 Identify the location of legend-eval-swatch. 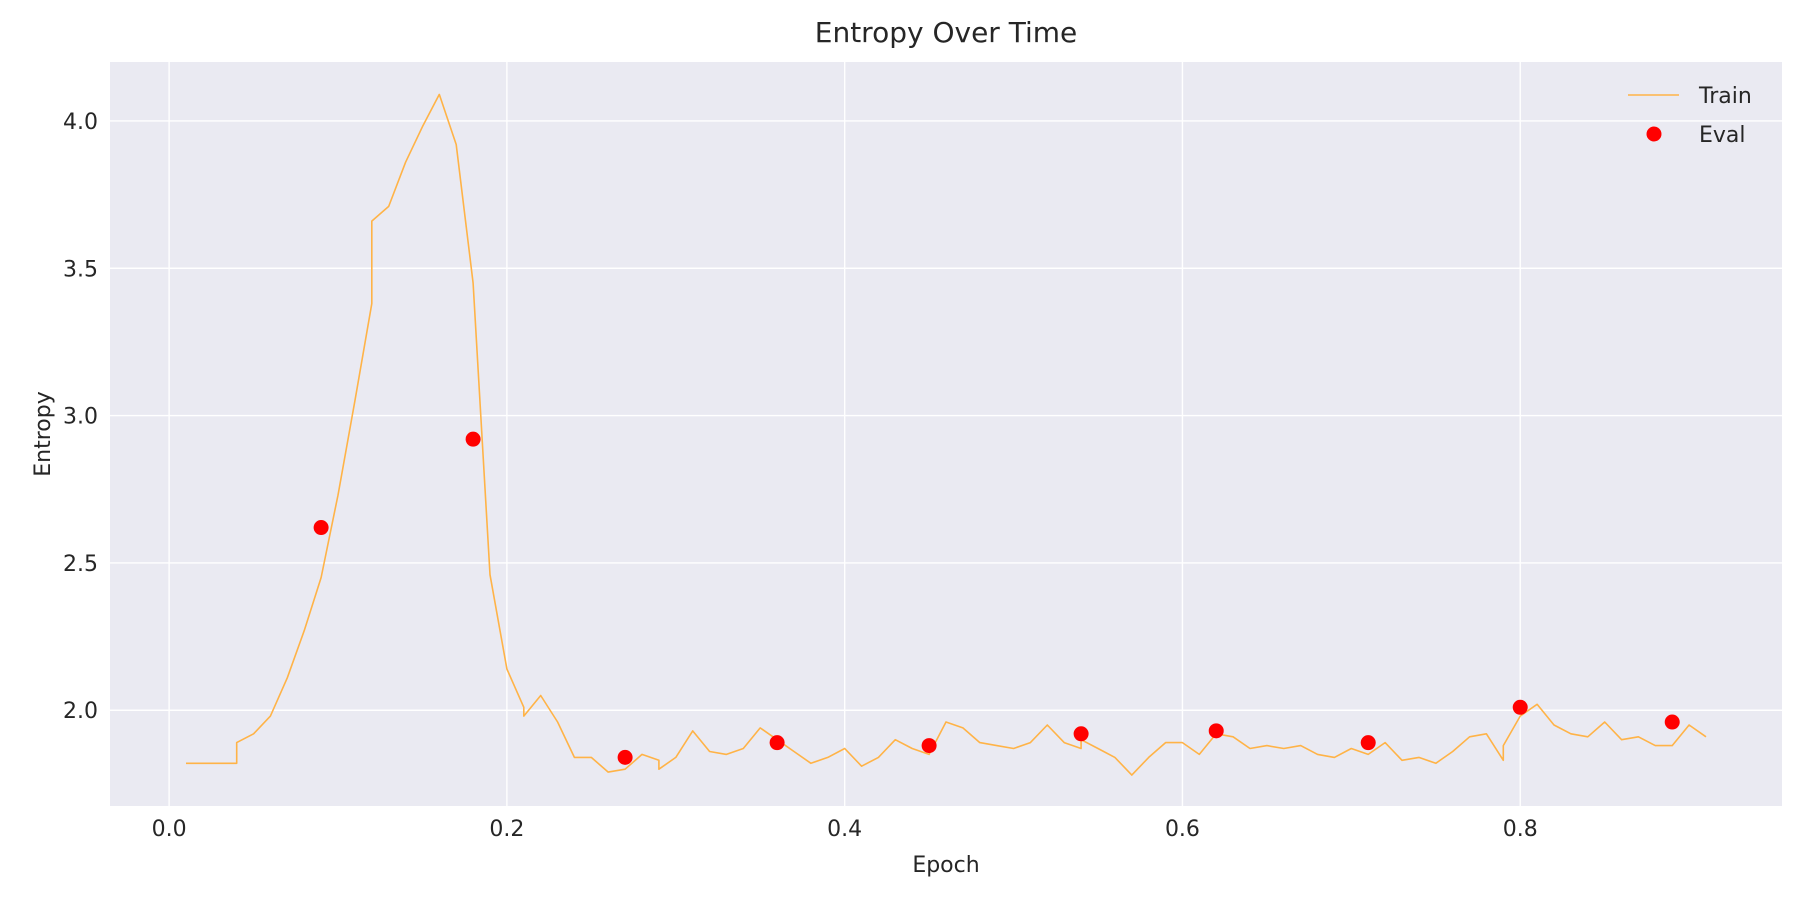
(1654, 134).